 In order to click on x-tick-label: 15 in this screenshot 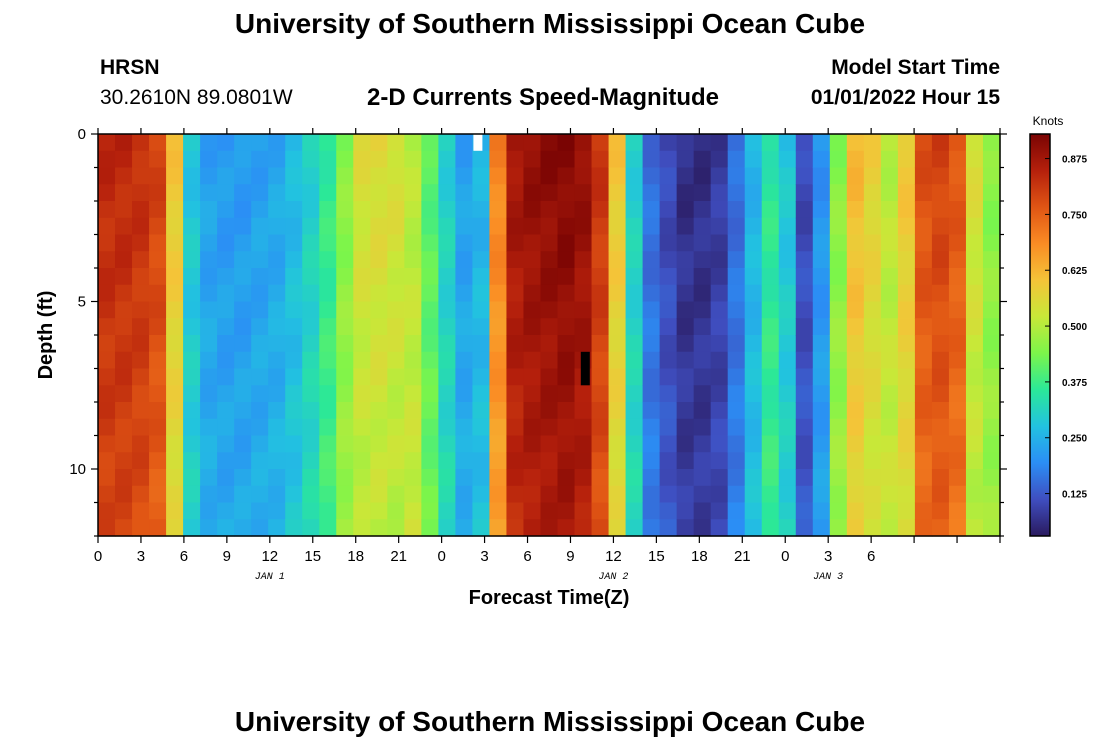, I will do `click(312, 556)`.